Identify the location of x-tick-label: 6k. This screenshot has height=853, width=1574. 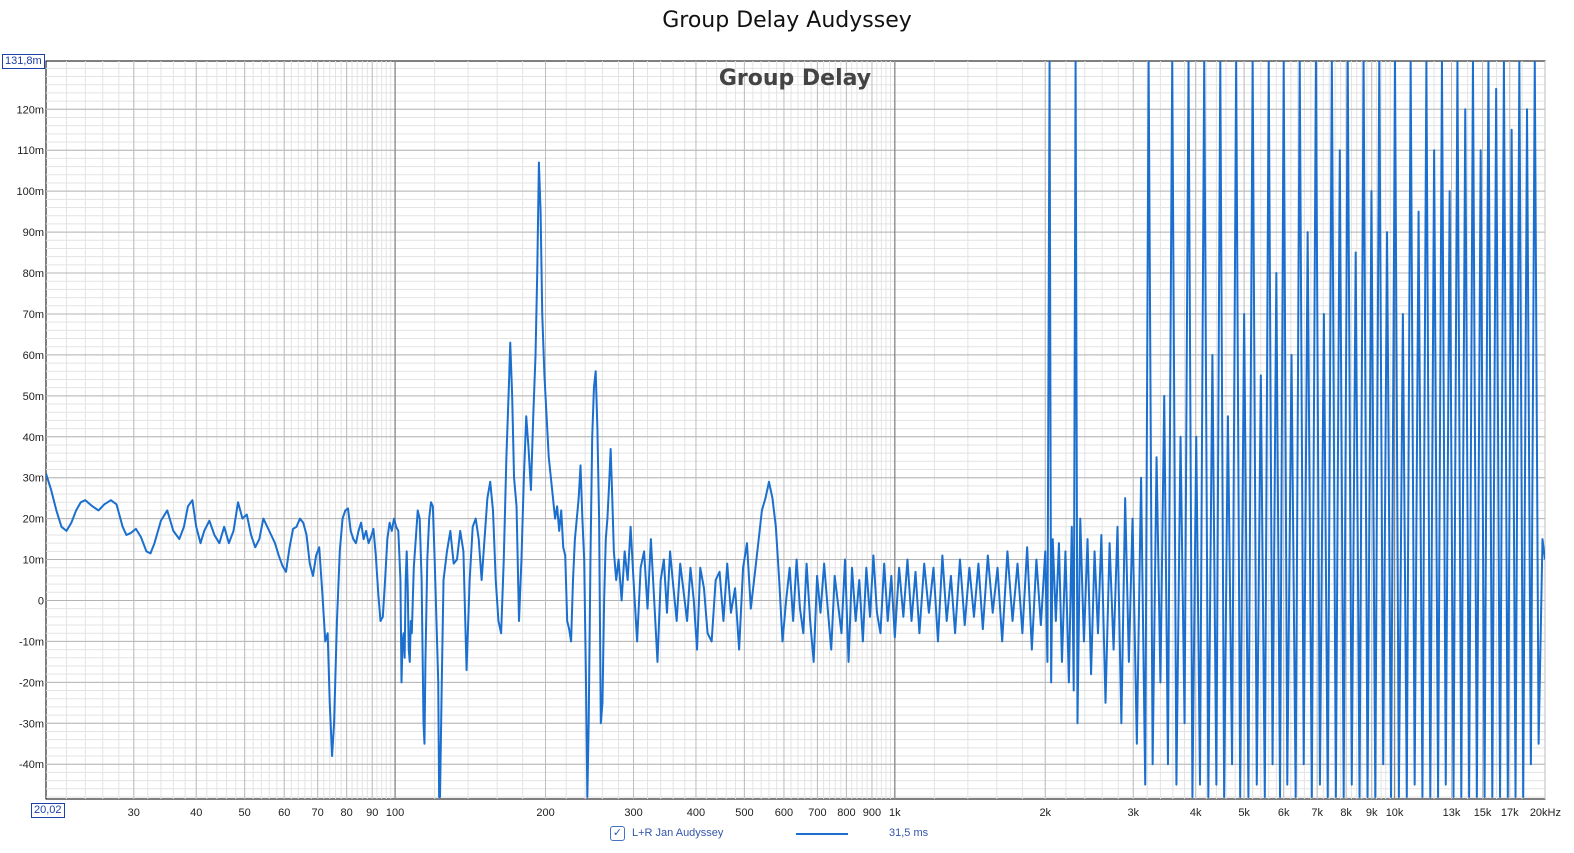
(1284, 813).